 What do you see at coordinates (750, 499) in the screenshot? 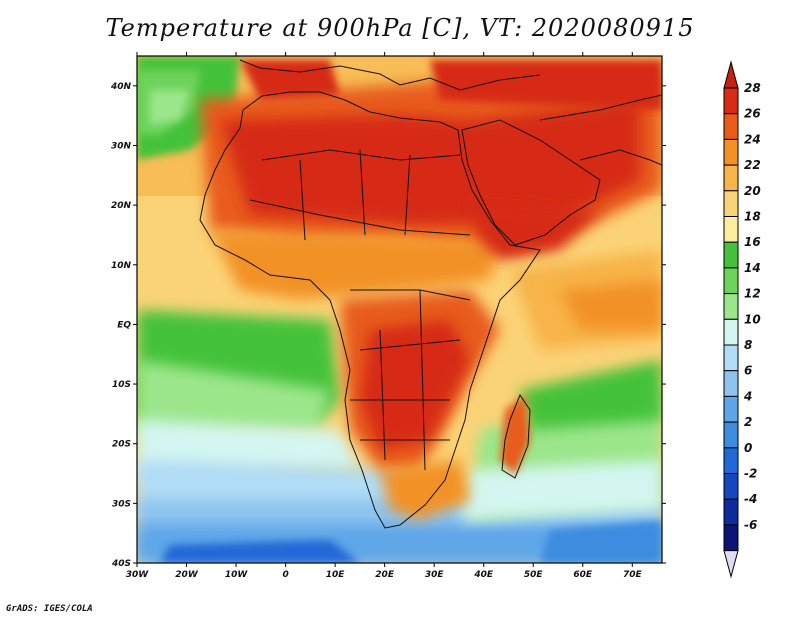
I see `colorbar-label: -4` at bounding box center [750, 499].